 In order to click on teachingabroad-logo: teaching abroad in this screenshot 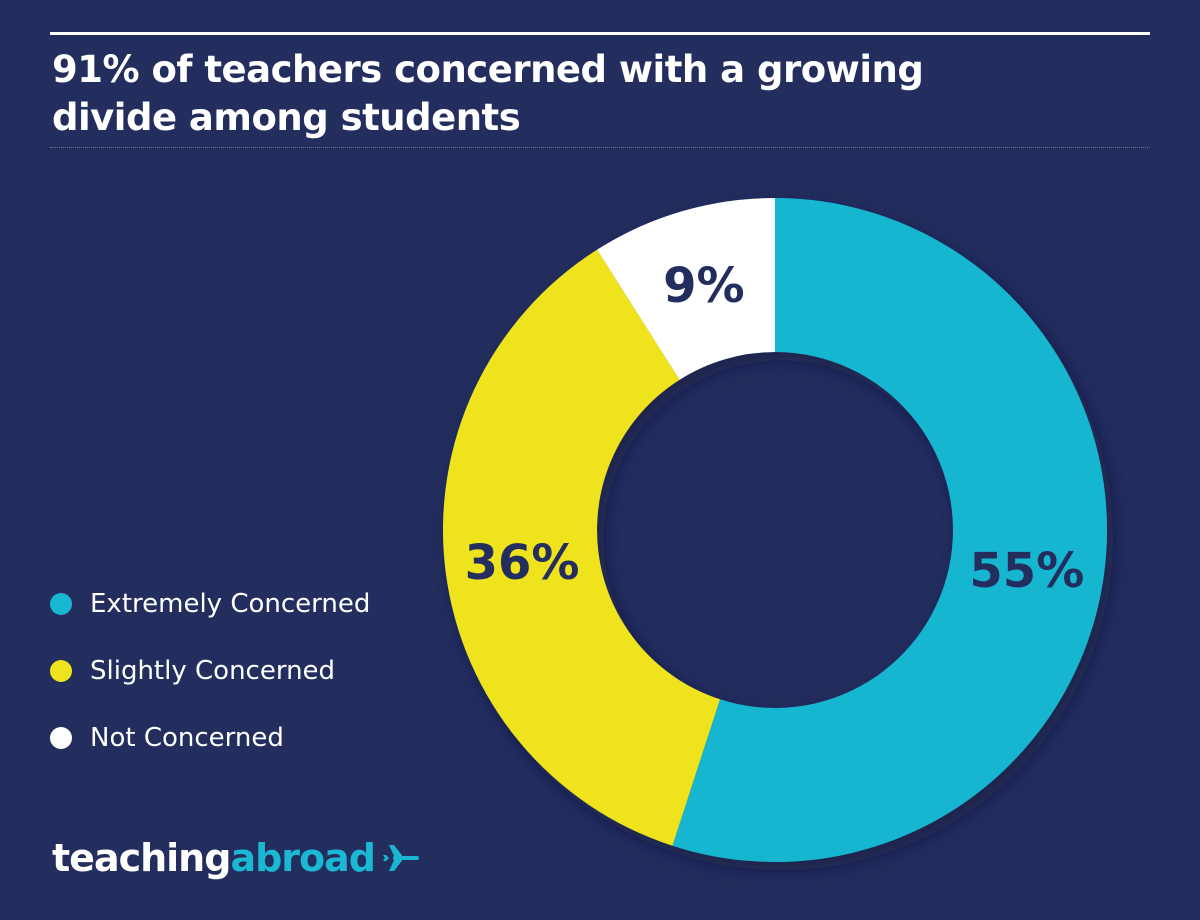, I will do `click(236, 858)`.